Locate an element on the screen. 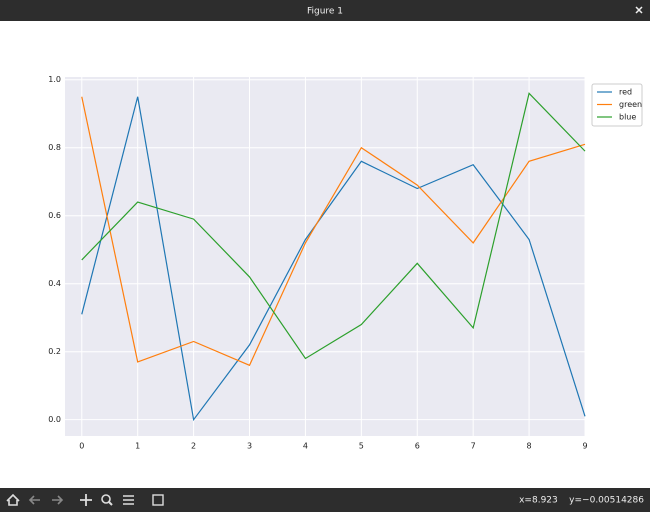 This screenshot has height=512, width=650. save-button is located at coordinates (158, 500).